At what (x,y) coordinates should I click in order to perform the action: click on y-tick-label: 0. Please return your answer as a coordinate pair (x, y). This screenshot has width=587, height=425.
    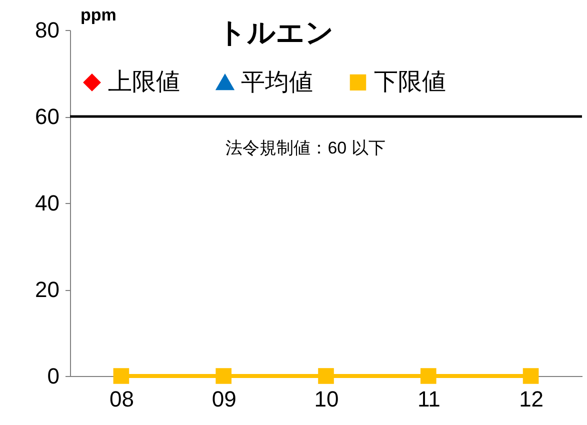
    Looking at the image, I should click on (53, 376).